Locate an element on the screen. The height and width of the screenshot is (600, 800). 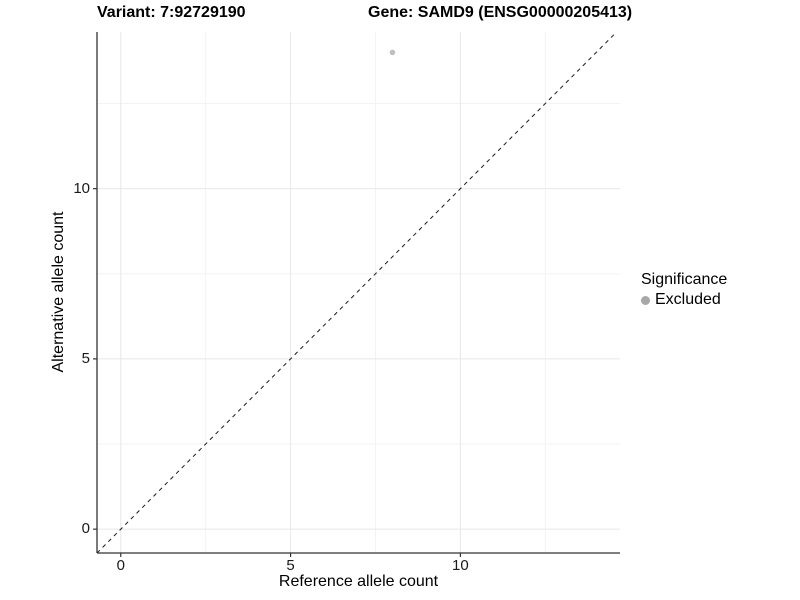
gray-dot-icon is located at coordinates (645, 300).